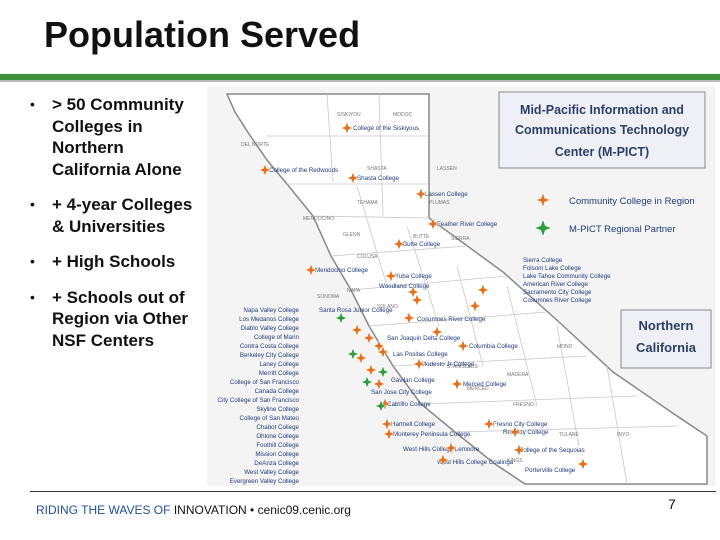 The height and width of the screenshot is (540, 720). Describe the element at coordinates (277, 409) in the screenshot. I see `college-label: Skyline College` at that location.